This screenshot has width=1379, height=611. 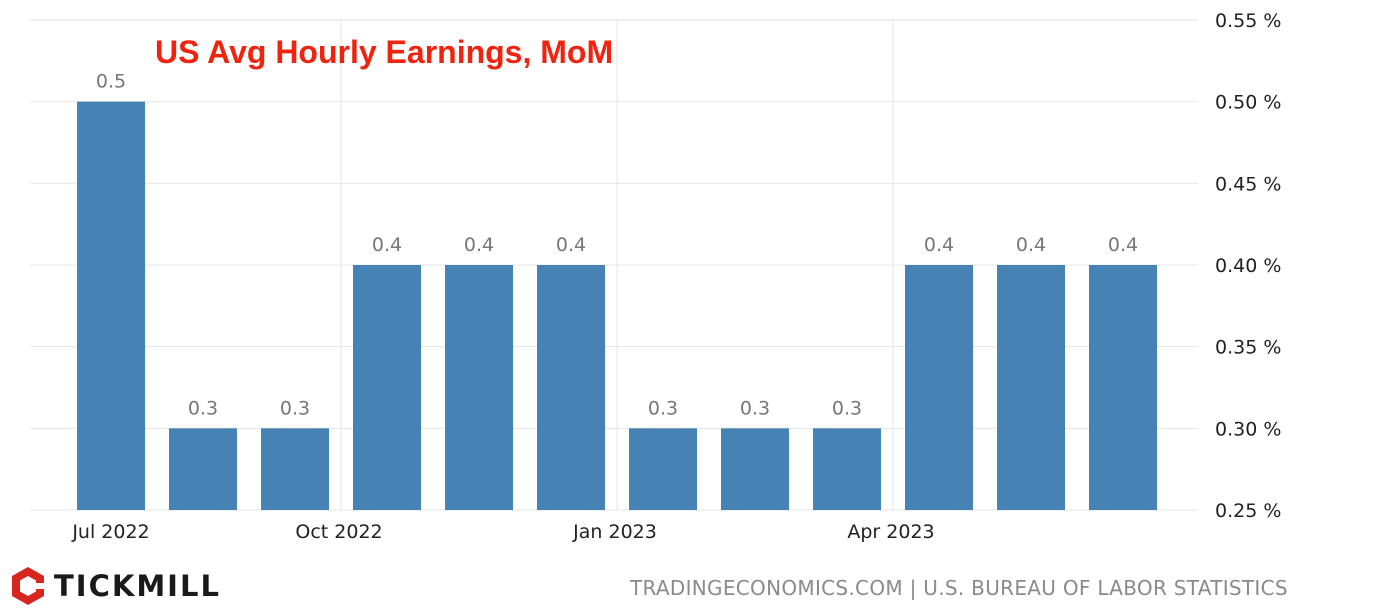 I want to click on y-tick-label: 0.45 %, so click(x=1248, y=184).